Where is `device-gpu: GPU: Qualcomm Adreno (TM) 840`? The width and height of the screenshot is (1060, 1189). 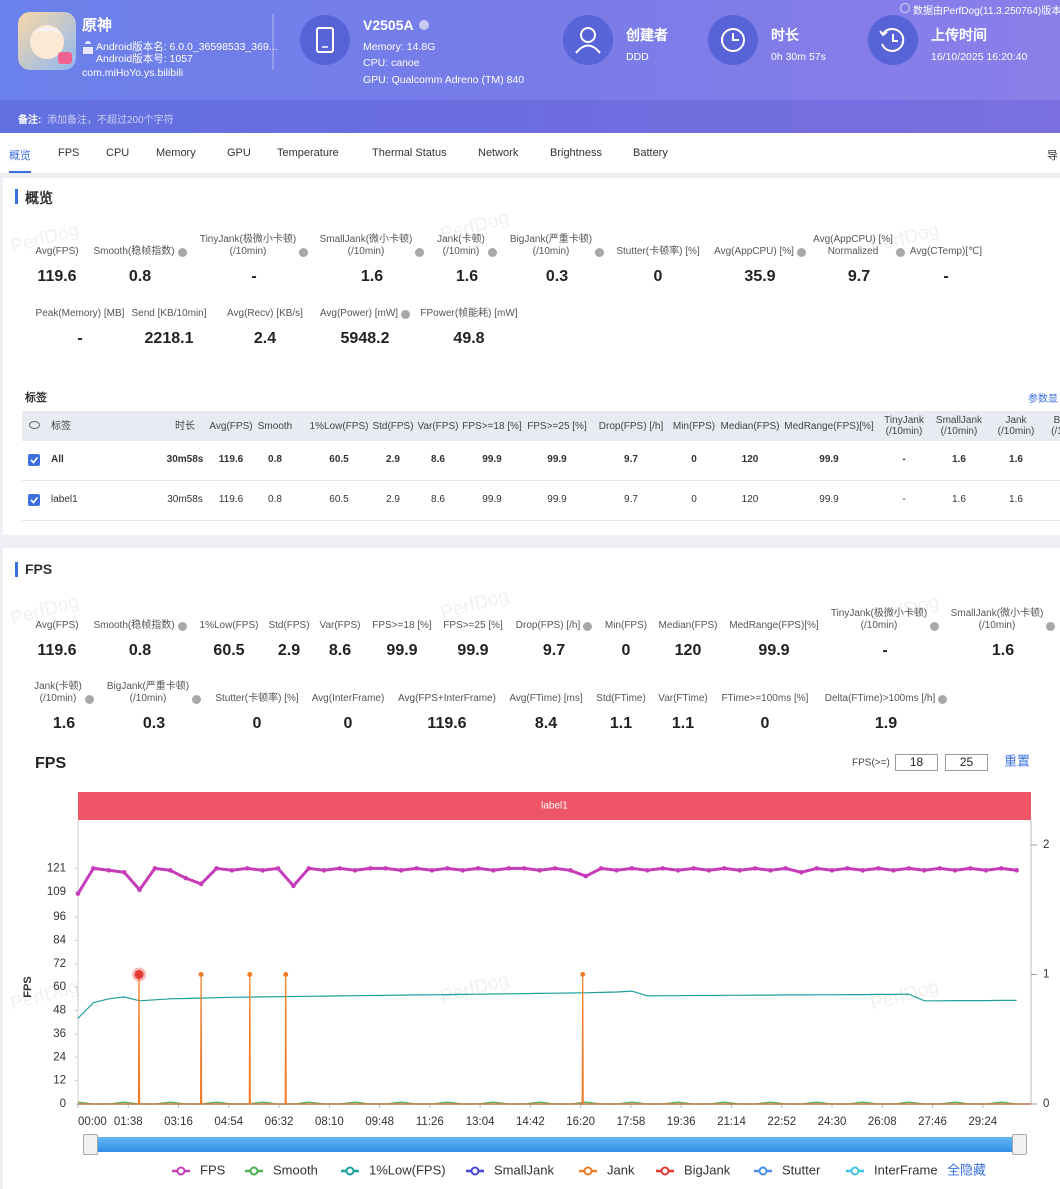 device-gpu: GPU: Qualcomm Adreno (TM) 840 is located at coordinates (443, 80).